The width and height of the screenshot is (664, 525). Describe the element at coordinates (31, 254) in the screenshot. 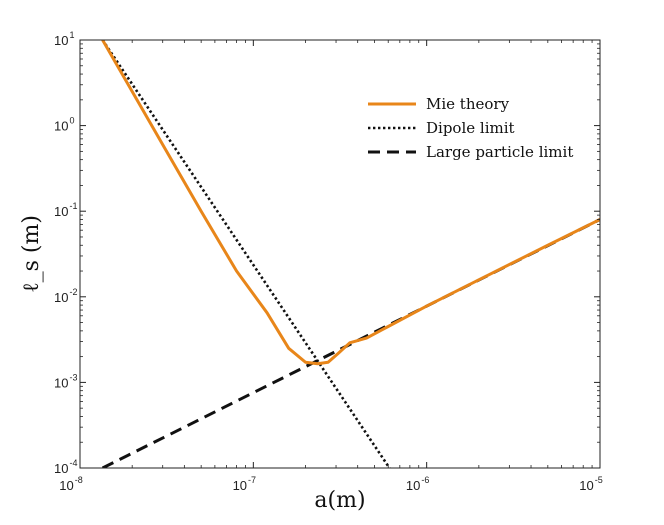

I see `y-axis-label: ℓ_s (m)` at that location.